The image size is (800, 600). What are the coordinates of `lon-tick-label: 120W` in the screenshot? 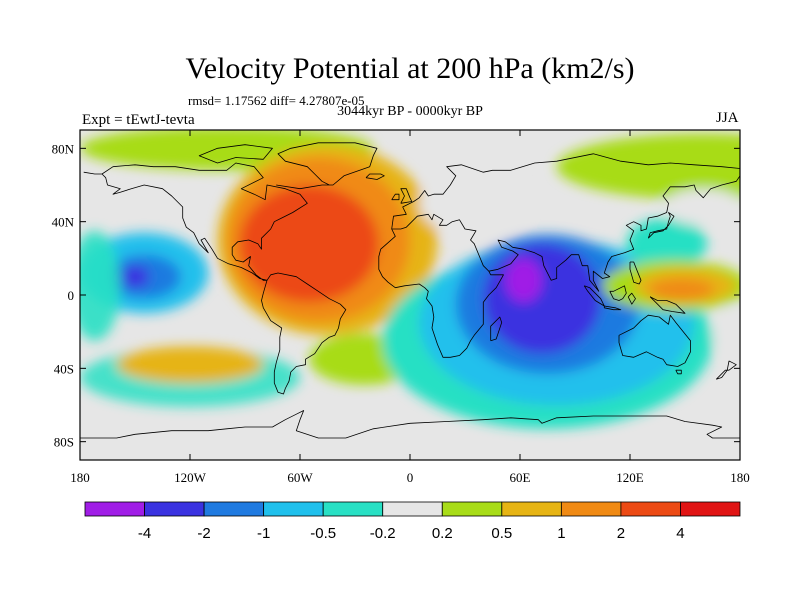 It's located at (190, 477).